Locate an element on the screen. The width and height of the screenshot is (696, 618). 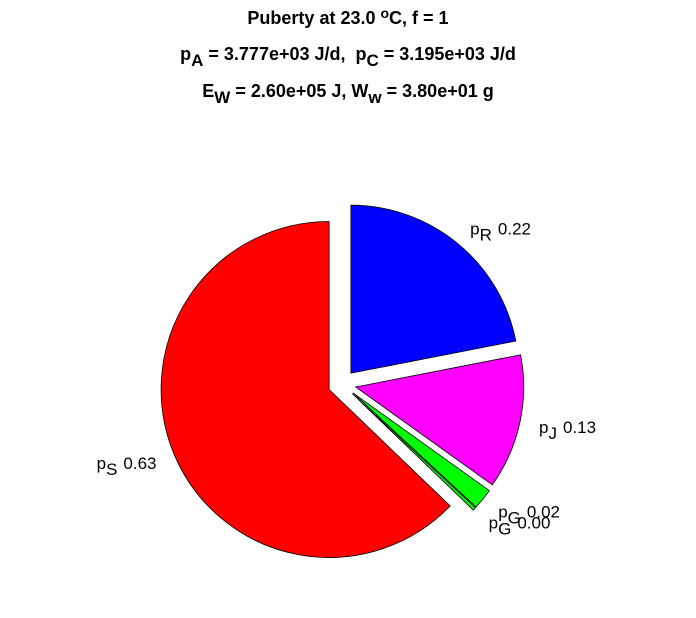
title-segment: = 3.195e+03 J/d is located at coordinates (447, 54).